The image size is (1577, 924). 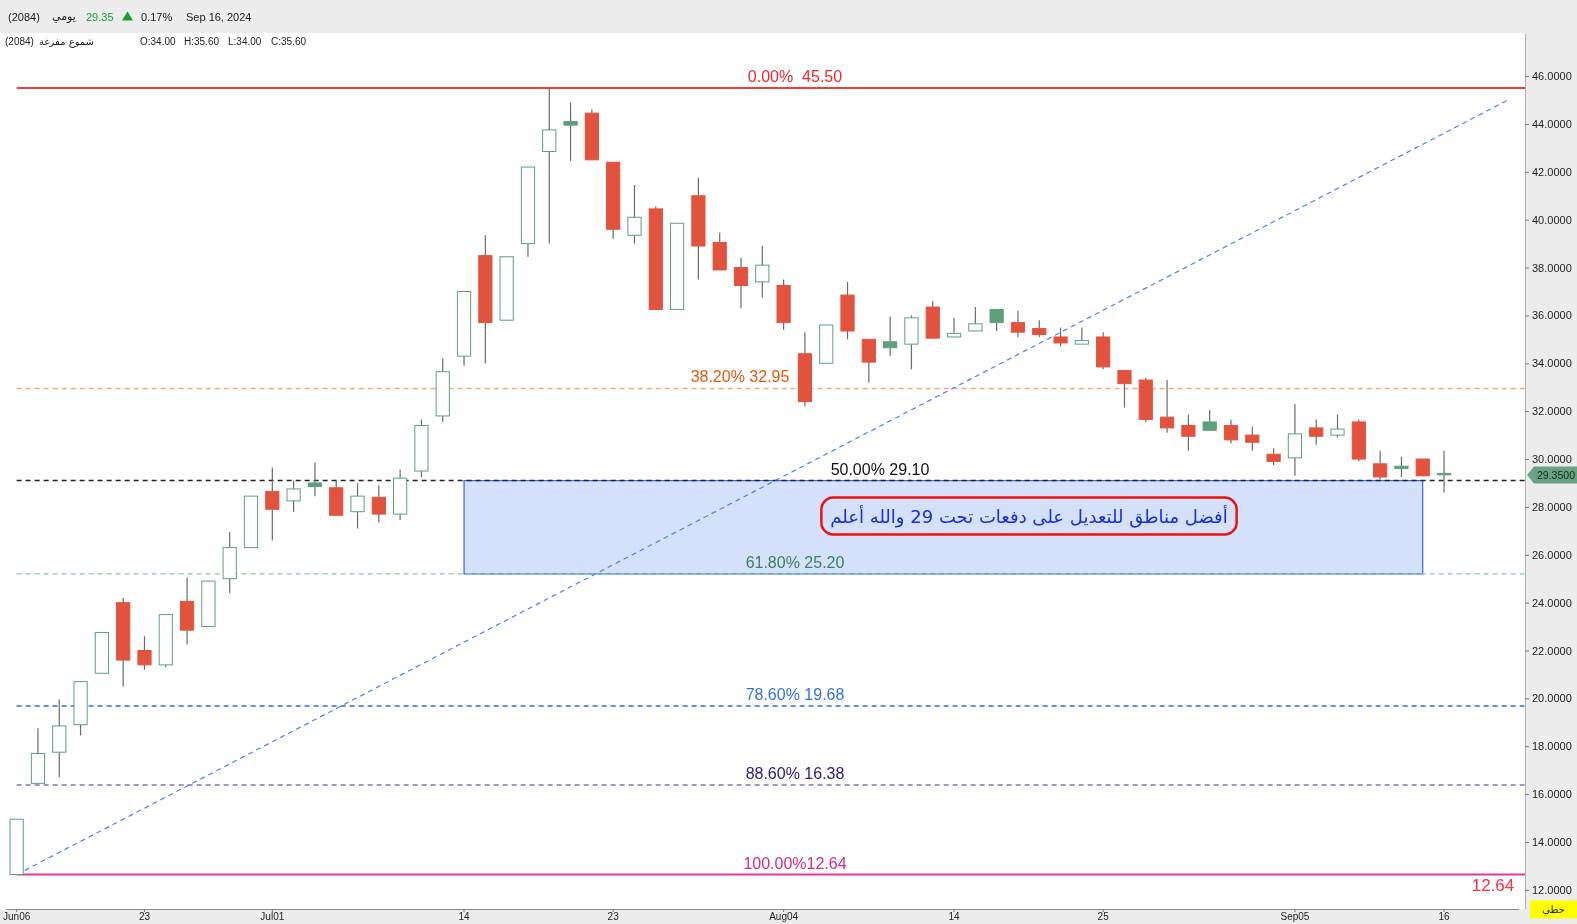 I want to click on text: 29.35, so click(x=100, y=16).